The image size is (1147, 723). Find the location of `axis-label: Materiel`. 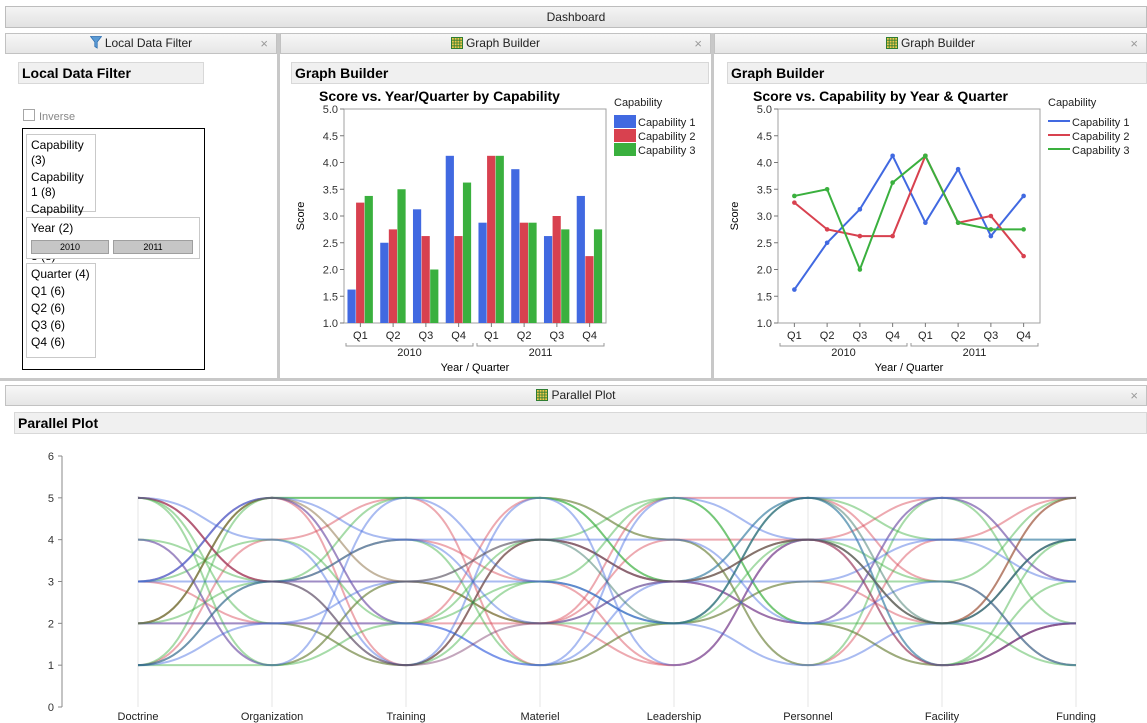

axis-label: Materiel is located at coordinates (539, 717).